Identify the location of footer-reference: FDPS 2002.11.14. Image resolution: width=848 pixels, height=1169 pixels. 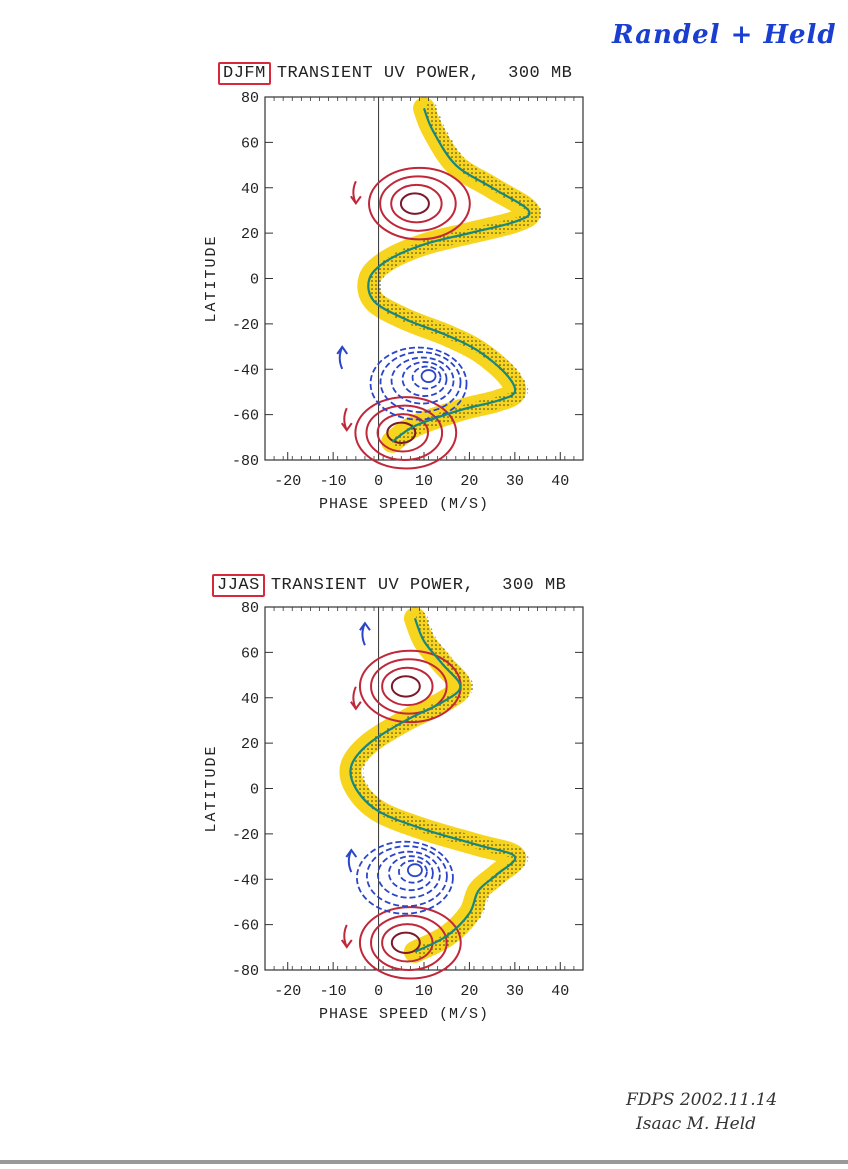
(702, 1100).